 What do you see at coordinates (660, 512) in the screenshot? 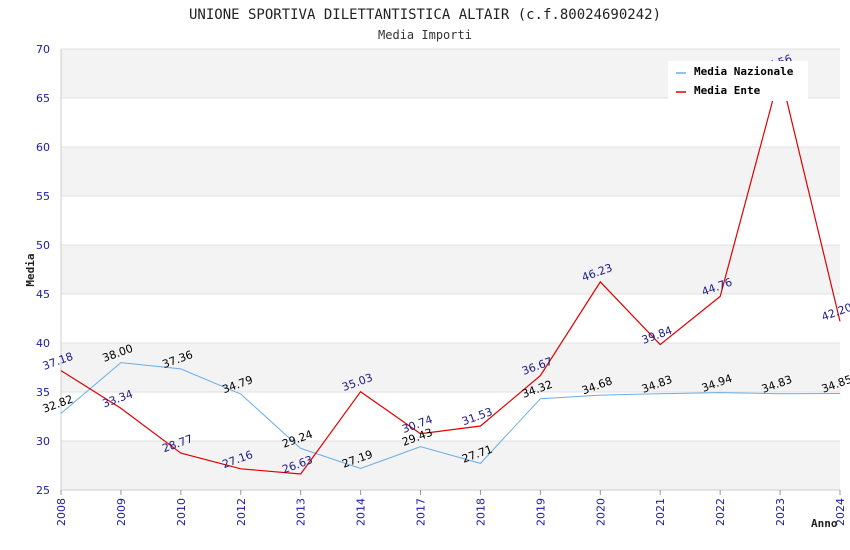
I see `x-tick-label: 2021` at bounding box center [660, 512].